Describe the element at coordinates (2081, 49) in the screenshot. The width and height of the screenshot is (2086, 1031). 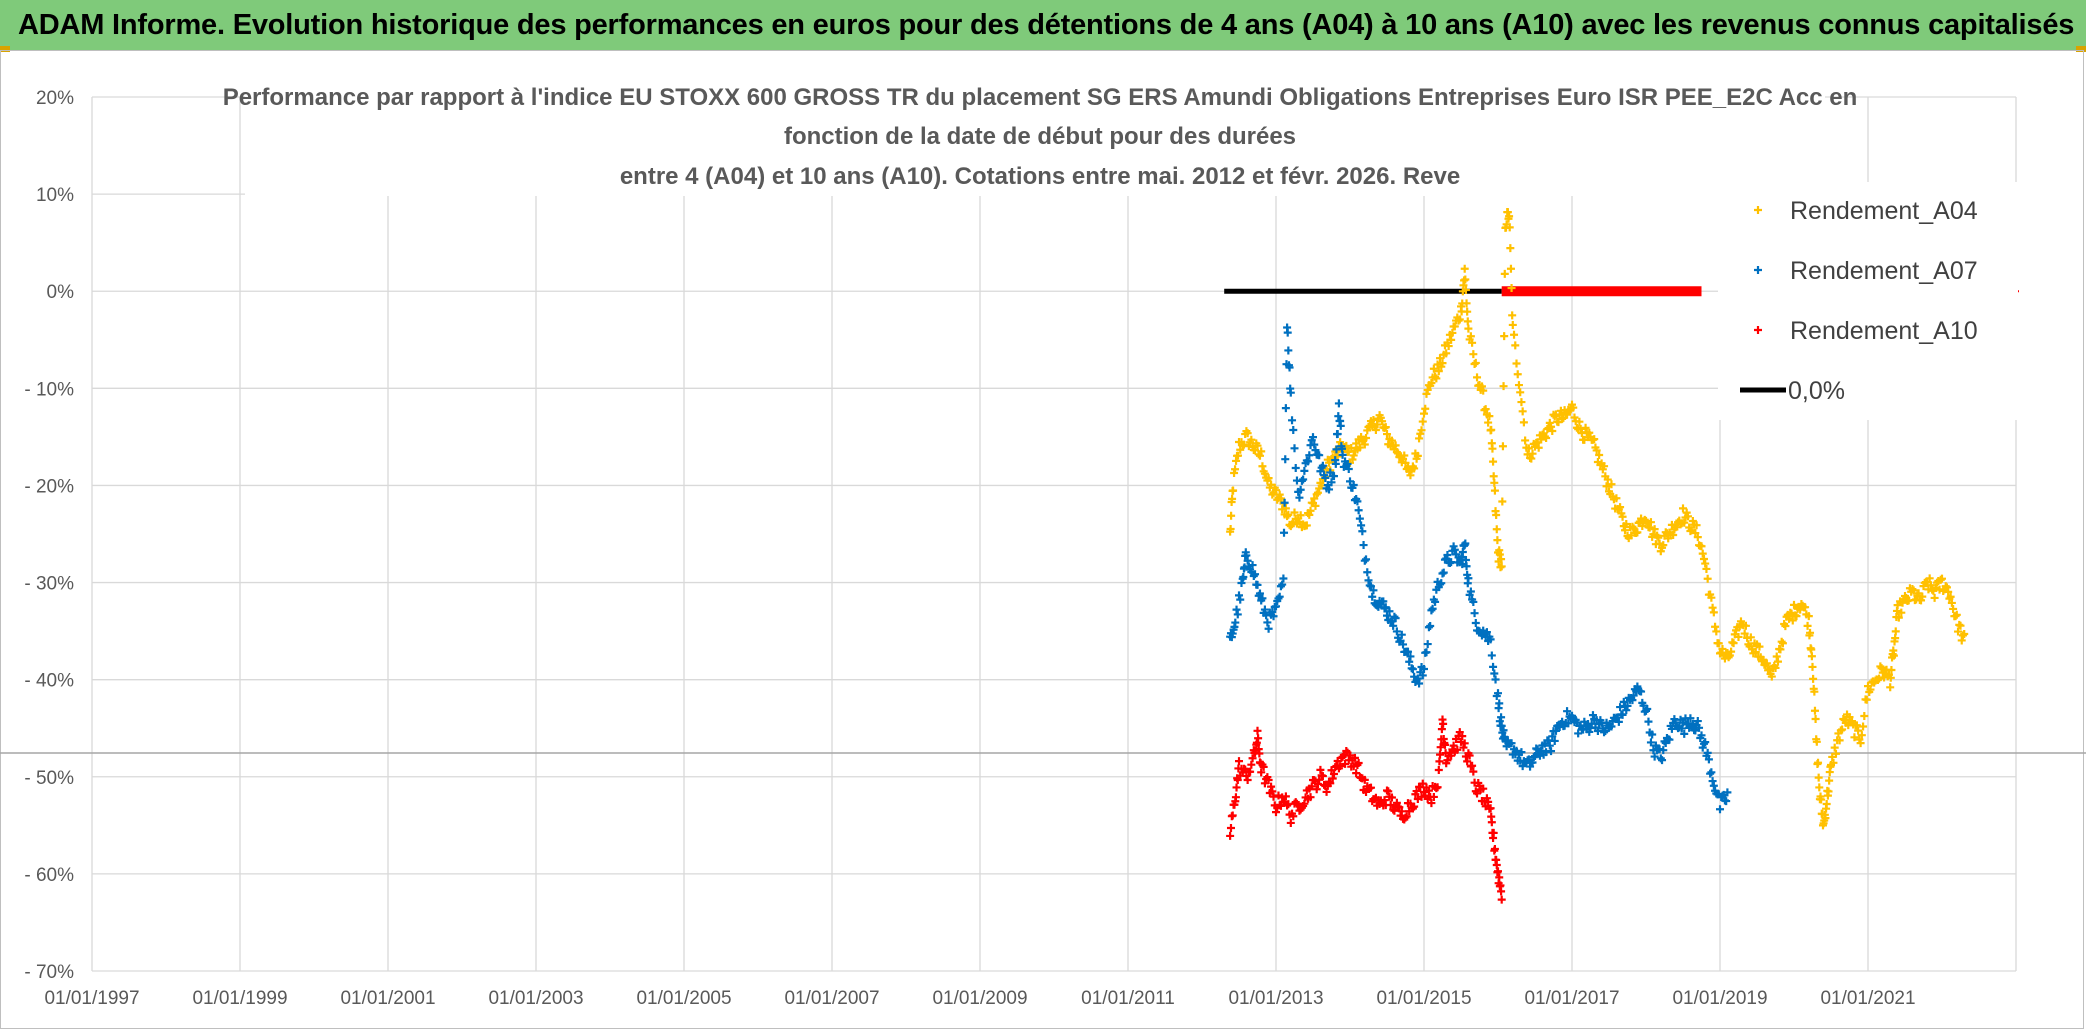
I see `banner-accent-right` at that location.